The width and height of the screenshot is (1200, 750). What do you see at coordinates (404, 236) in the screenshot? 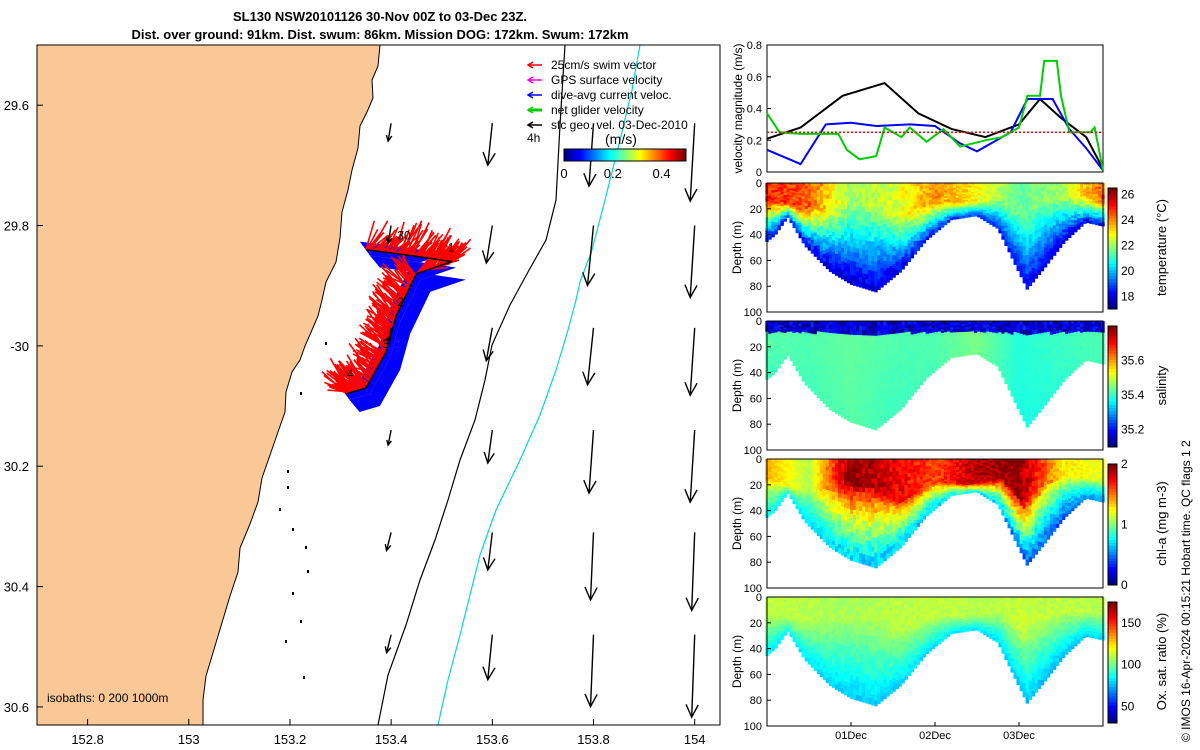
I see `day-label: 30` at bounding box center [404, 236].